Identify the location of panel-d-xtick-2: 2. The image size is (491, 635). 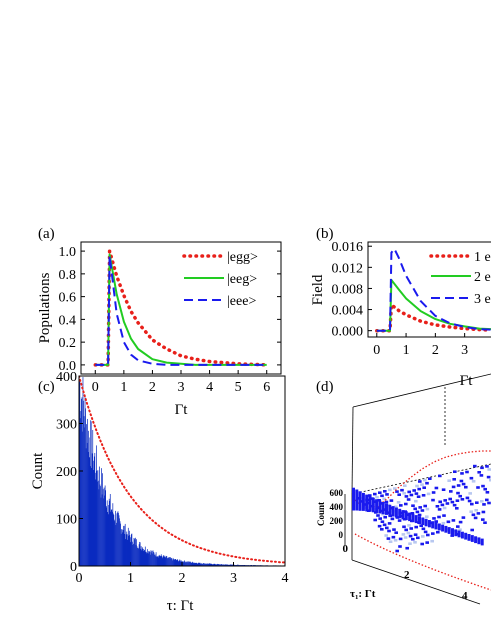
(407, 575).